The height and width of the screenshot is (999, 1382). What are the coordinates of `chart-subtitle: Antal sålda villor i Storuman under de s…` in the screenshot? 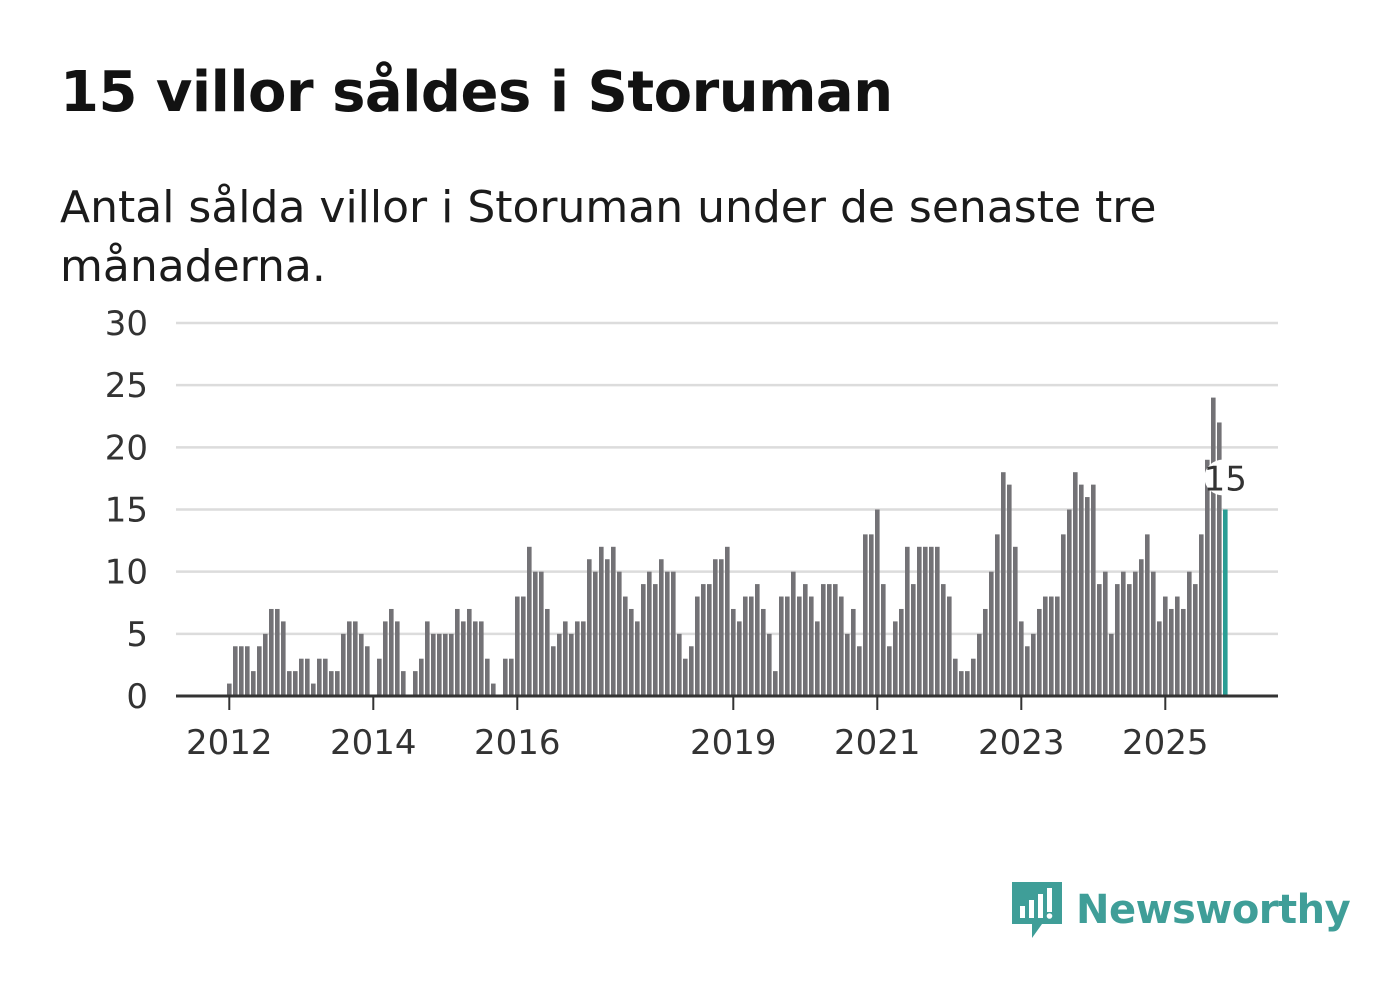 It's located at (608, 237).